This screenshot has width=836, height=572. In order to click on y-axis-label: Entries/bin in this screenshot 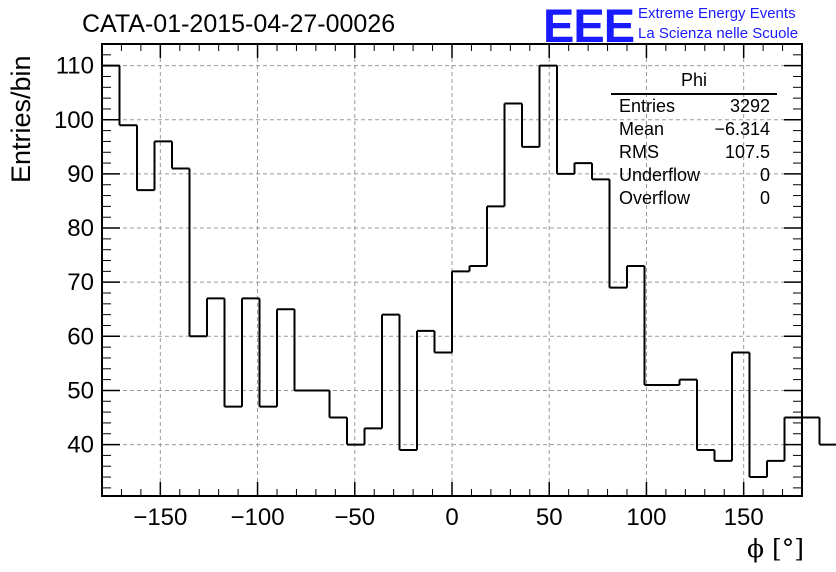, I will do `click(21, 119)`.